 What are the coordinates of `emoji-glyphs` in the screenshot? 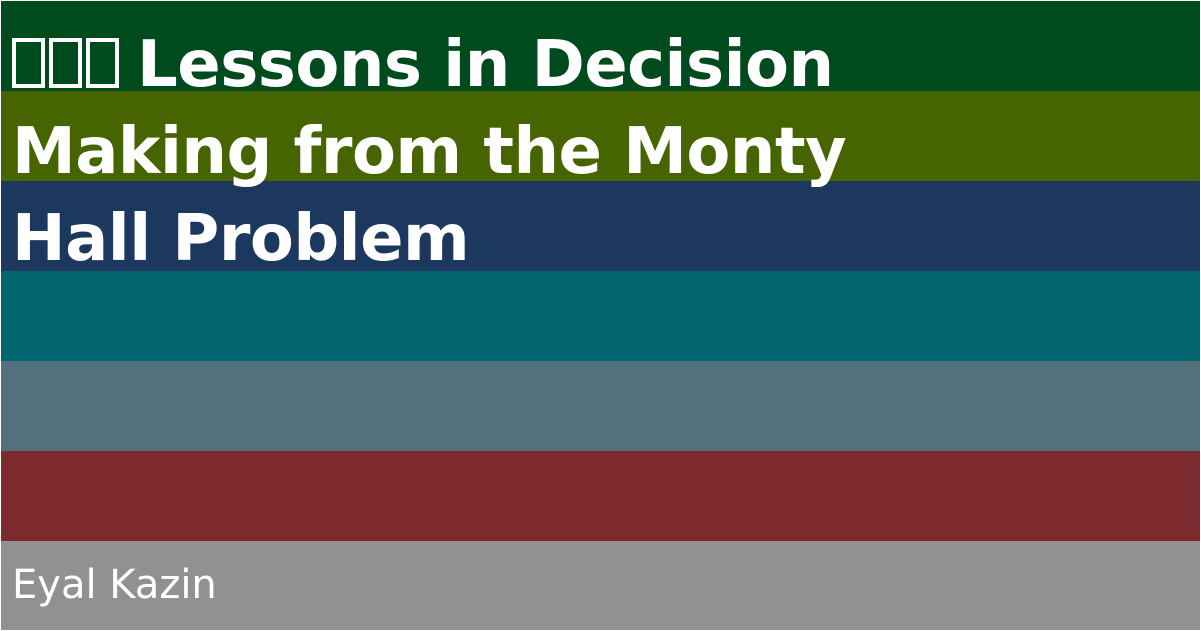 It's located at (67, 65).